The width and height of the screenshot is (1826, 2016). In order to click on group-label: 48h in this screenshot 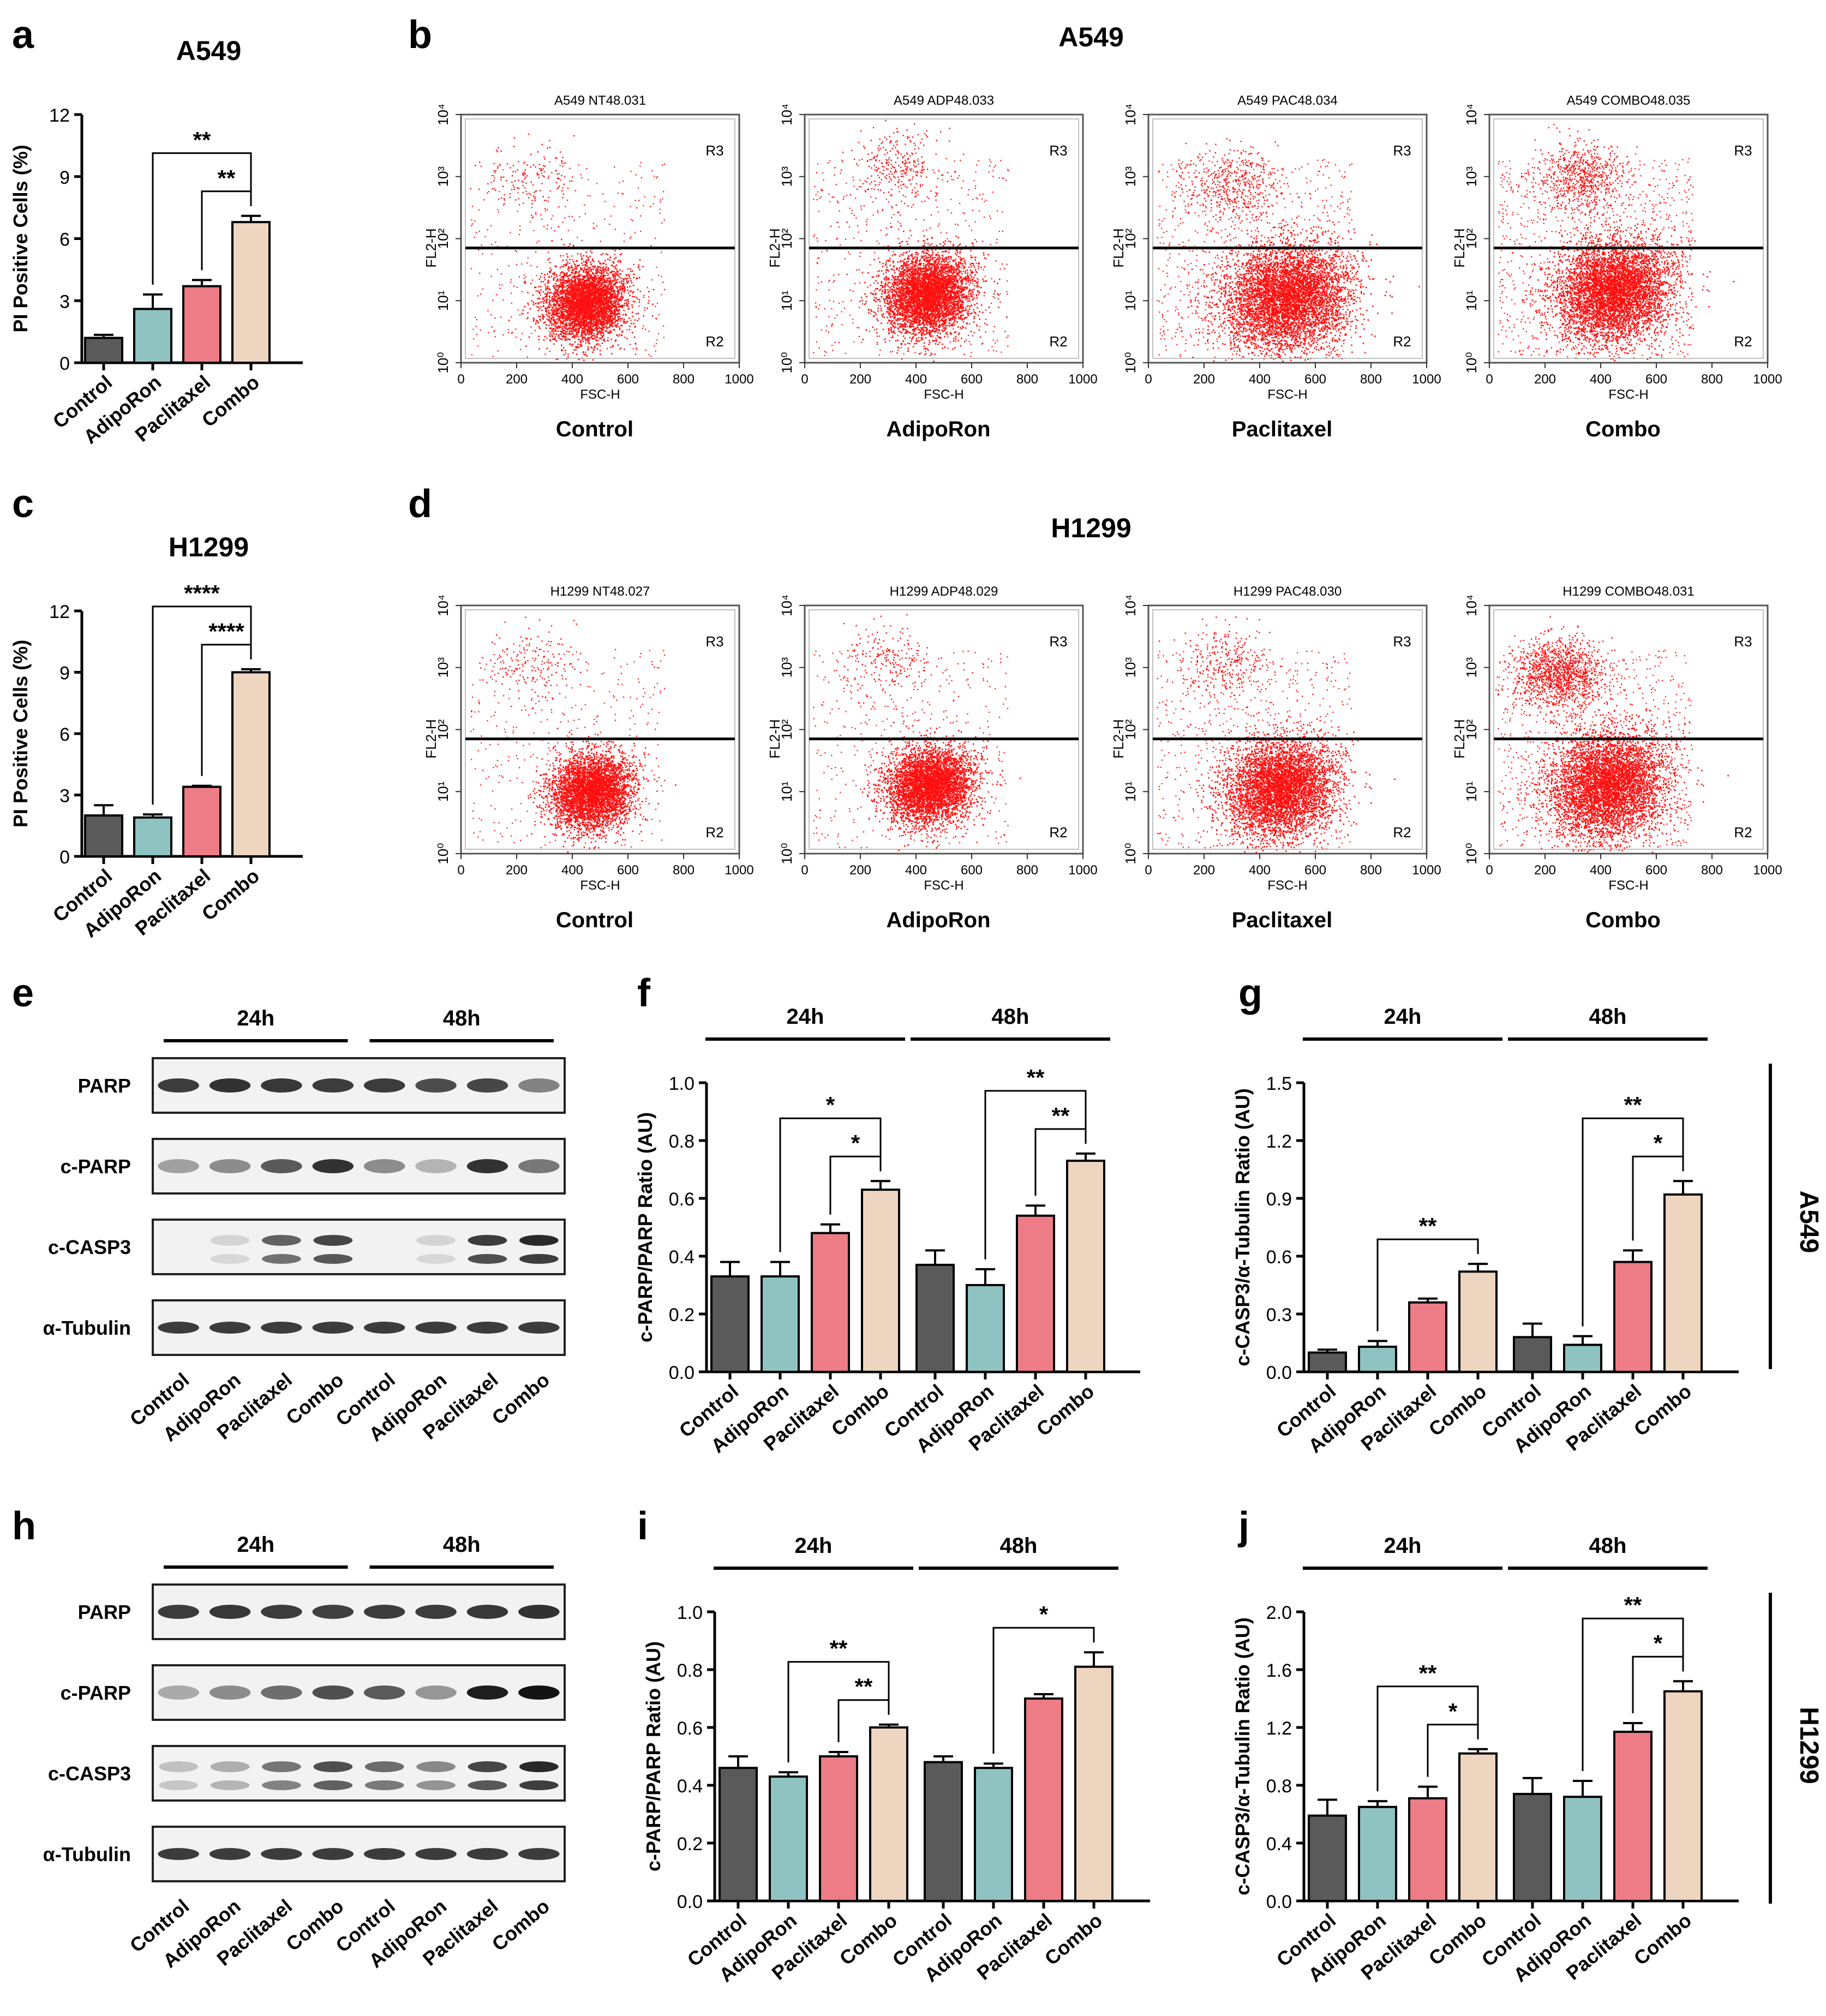, I will do `click(1608, 1017)`.